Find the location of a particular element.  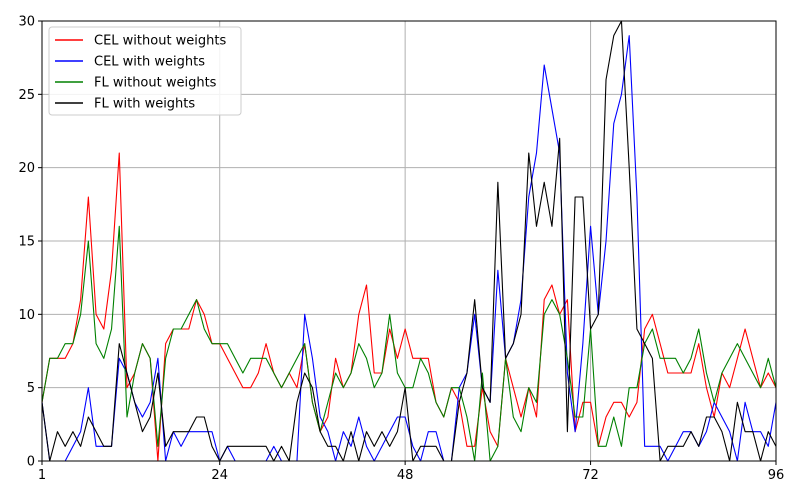

x-tick-label: 72 is located at coordinates (590, 475).